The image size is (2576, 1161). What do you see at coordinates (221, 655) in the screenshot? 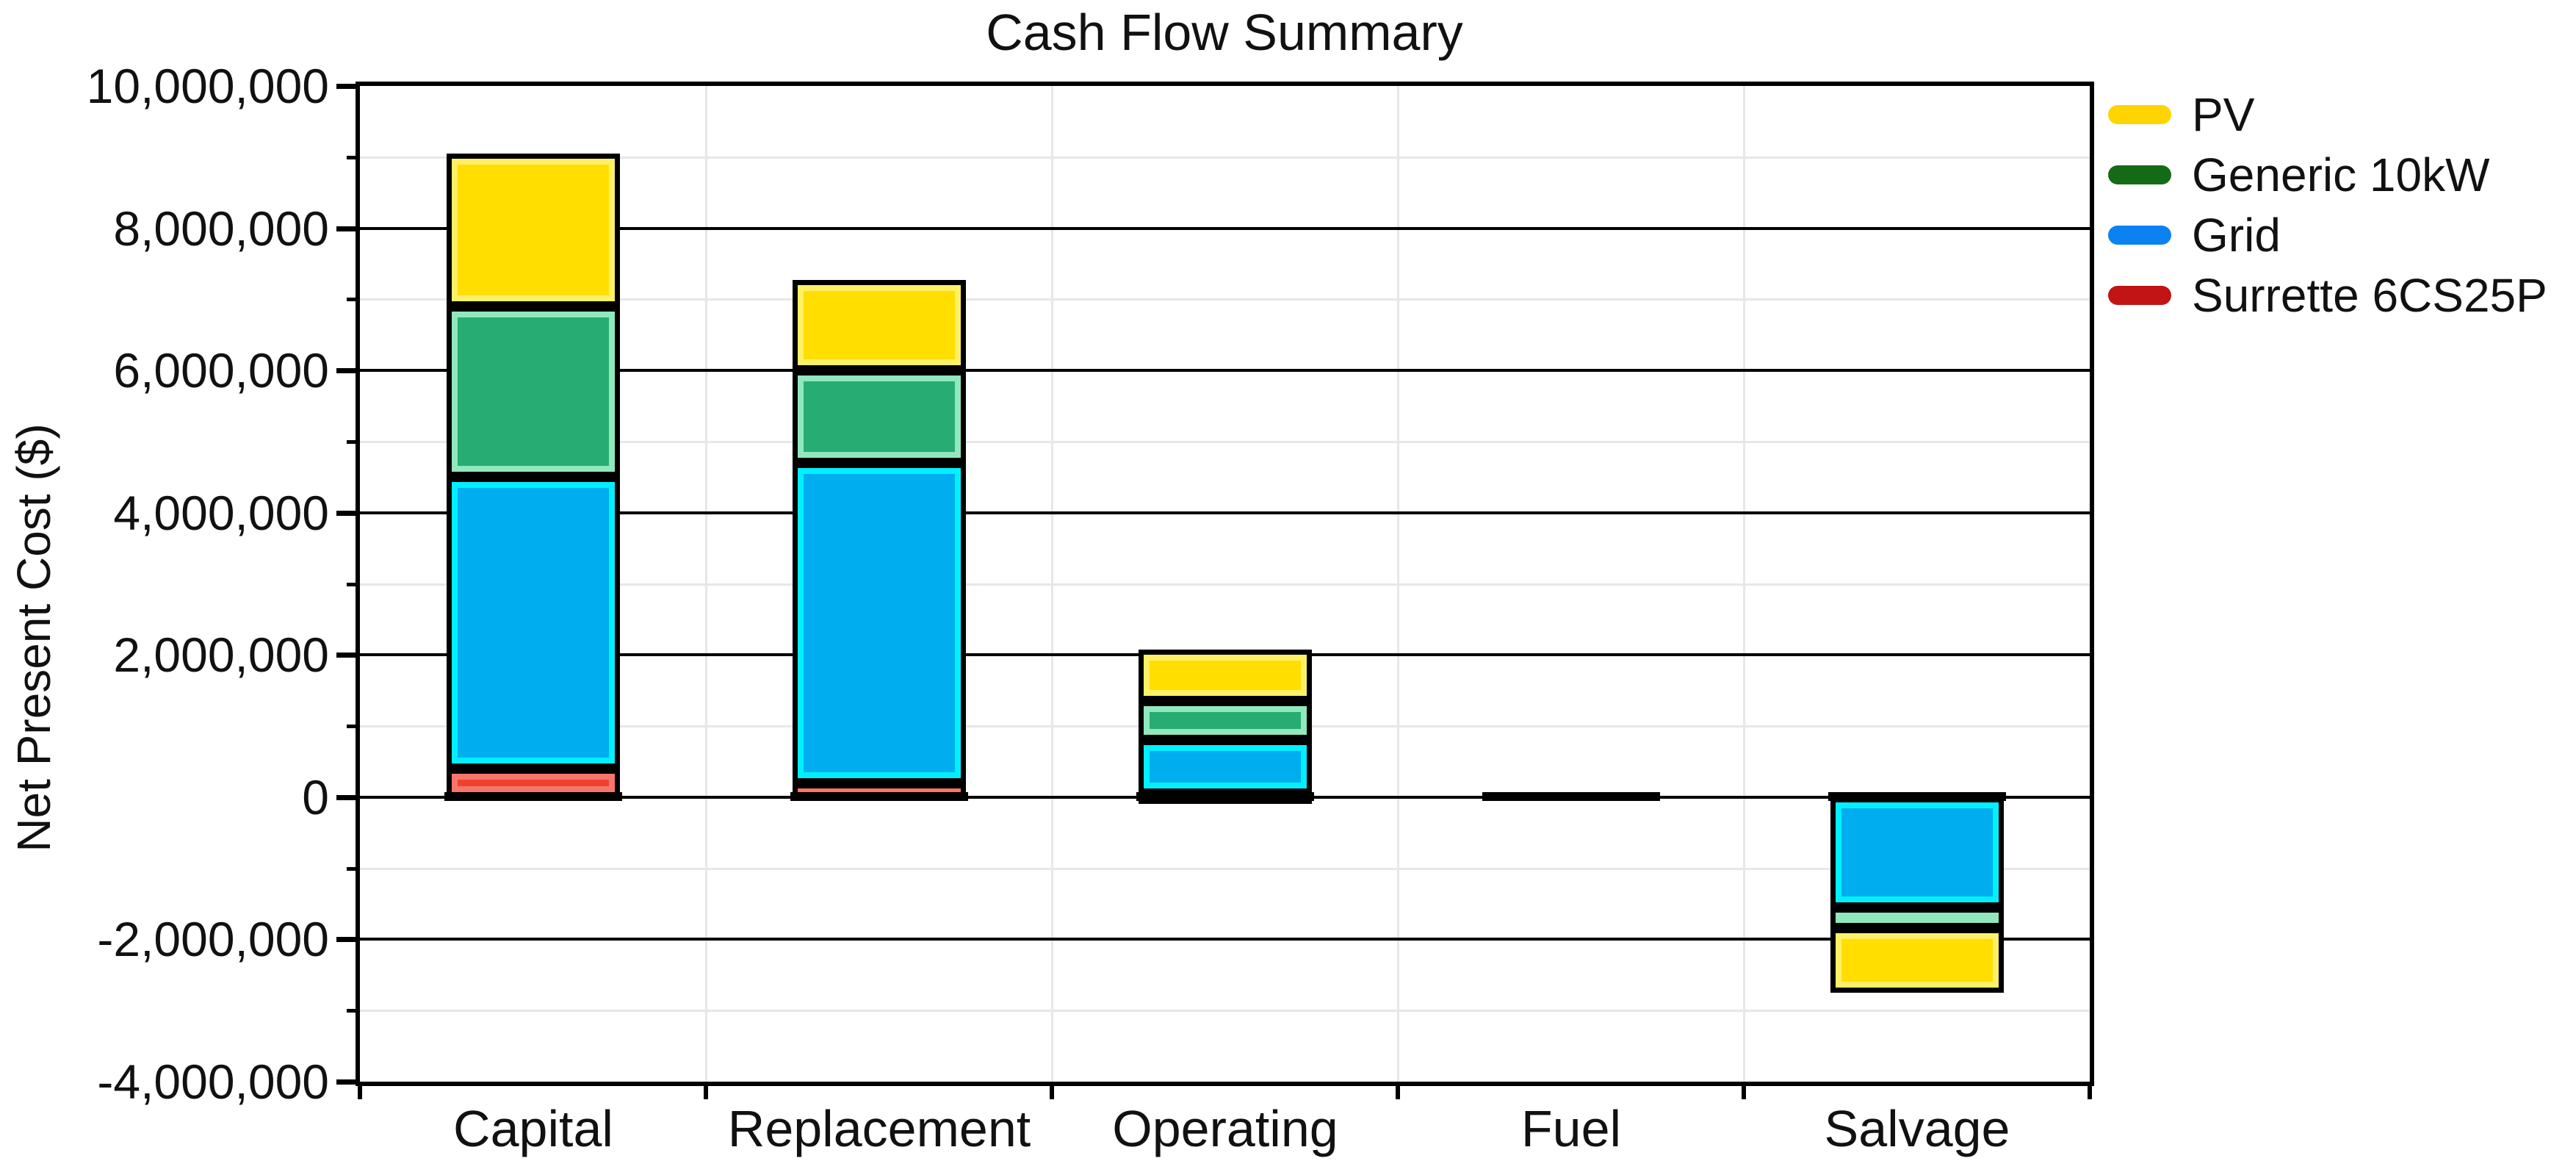
I see `y-tick-label: 2,000,000` at bounding box center [221, 655].